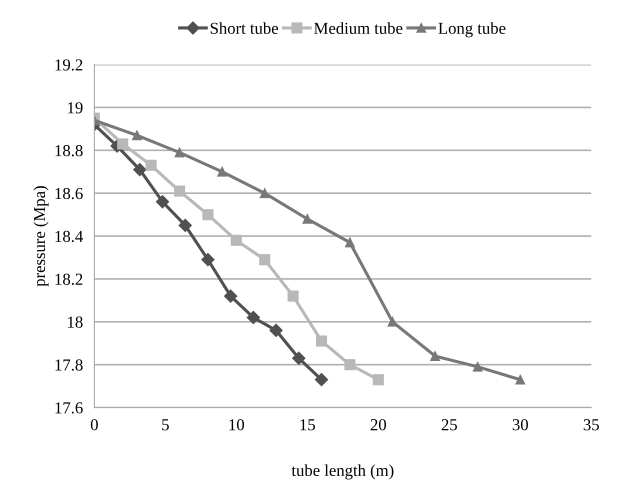 The height and width of the screenshot is (497, 629). Describe the element at coordinates (69, 150) in the screenshot. I see `y-tick-label: 18.8` at that location.